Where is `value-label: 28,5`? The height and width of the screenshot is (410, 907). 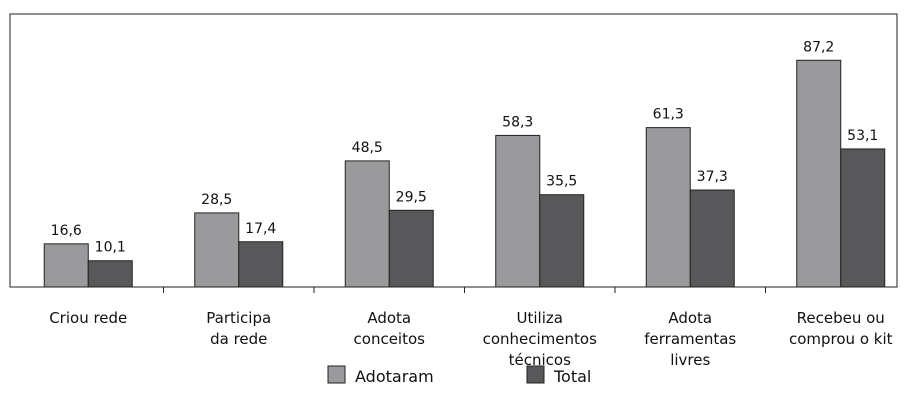
value-label: 28,5 is located at coordinates (216, 200).